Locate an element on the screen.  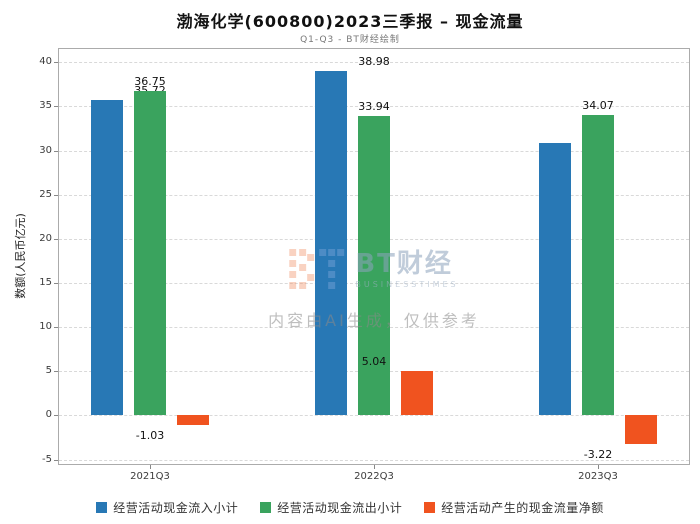
bar-value-label: 5.04 is located at coordinates (374, 361).